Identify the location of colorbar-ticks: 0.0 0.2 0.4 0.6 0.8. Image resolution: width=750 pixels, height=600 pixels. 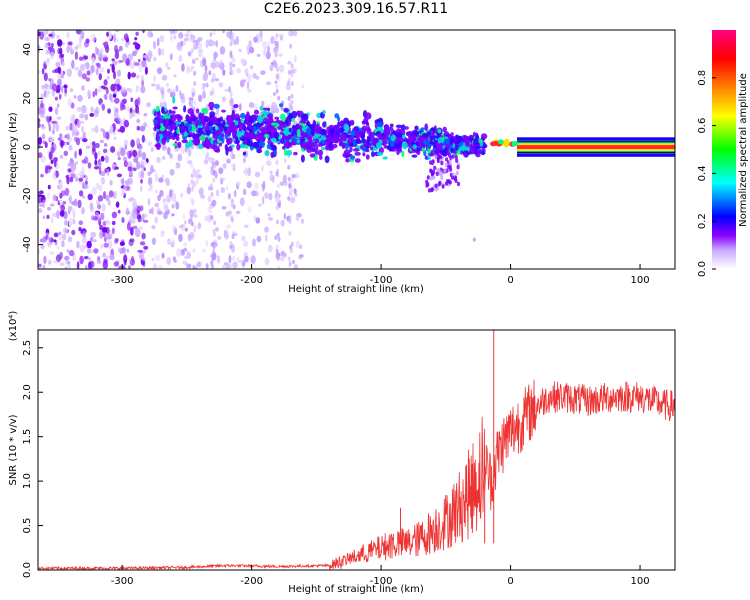
(706, 173).